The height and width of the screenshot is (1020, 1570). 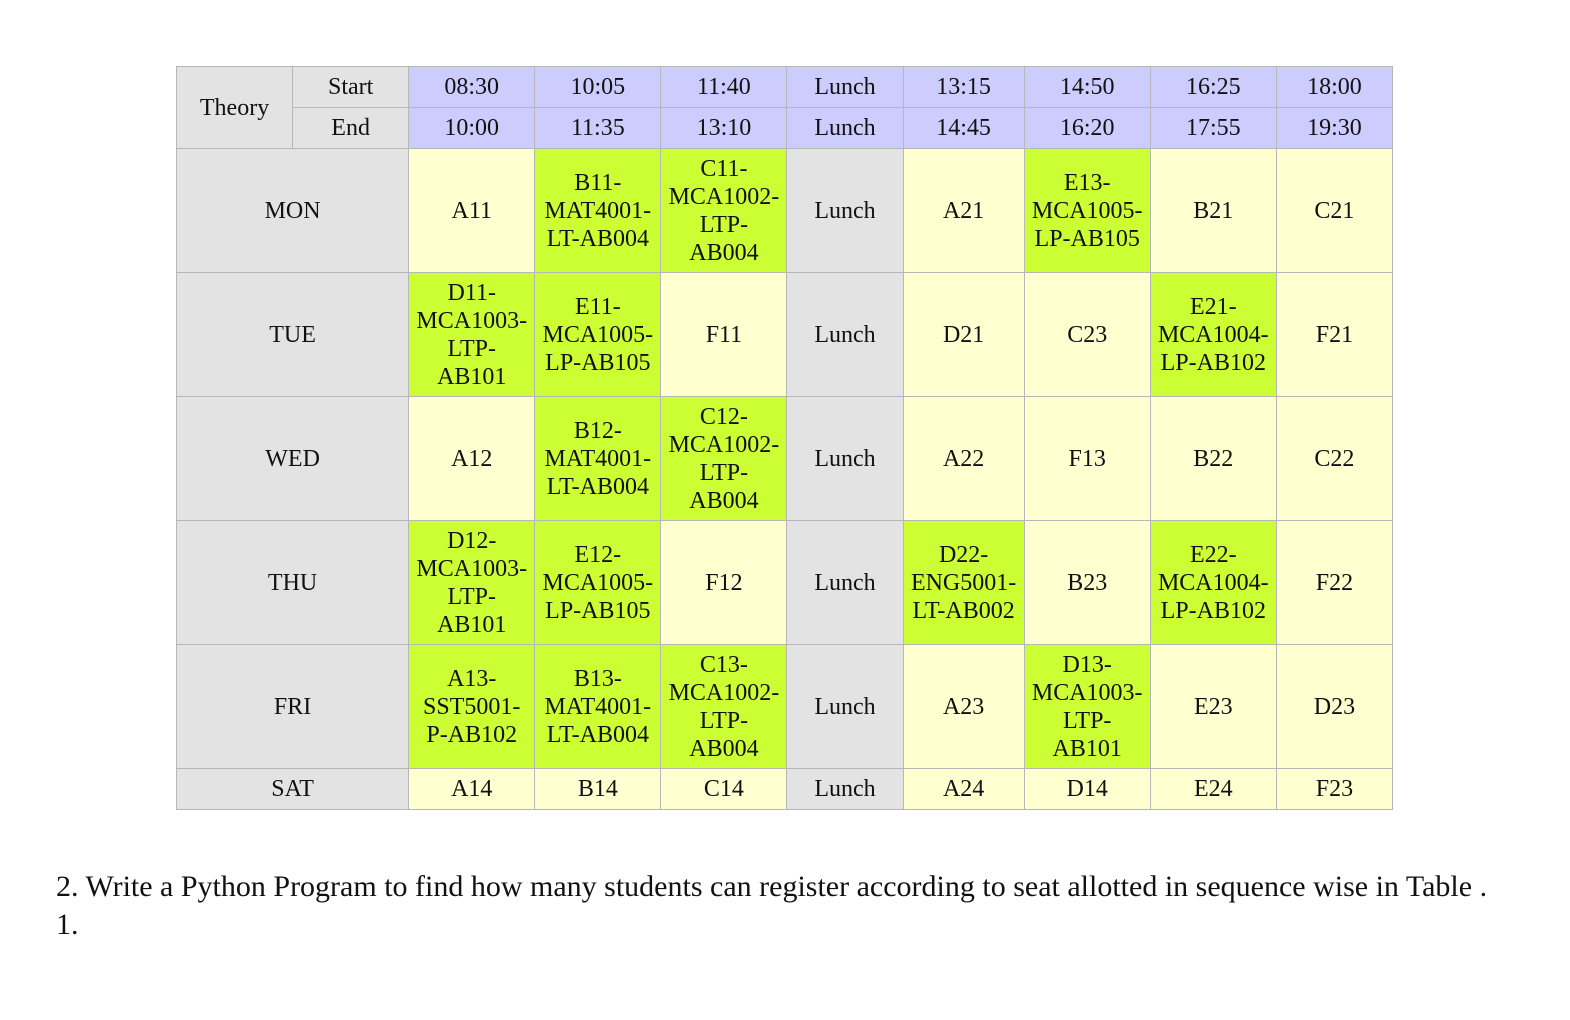 What do you see at coordinates (472, 582) in the screenshot?
I see `booked-slot-cell: D12- MCA1003- LTP- AB101` at bounding box center [472, 582].